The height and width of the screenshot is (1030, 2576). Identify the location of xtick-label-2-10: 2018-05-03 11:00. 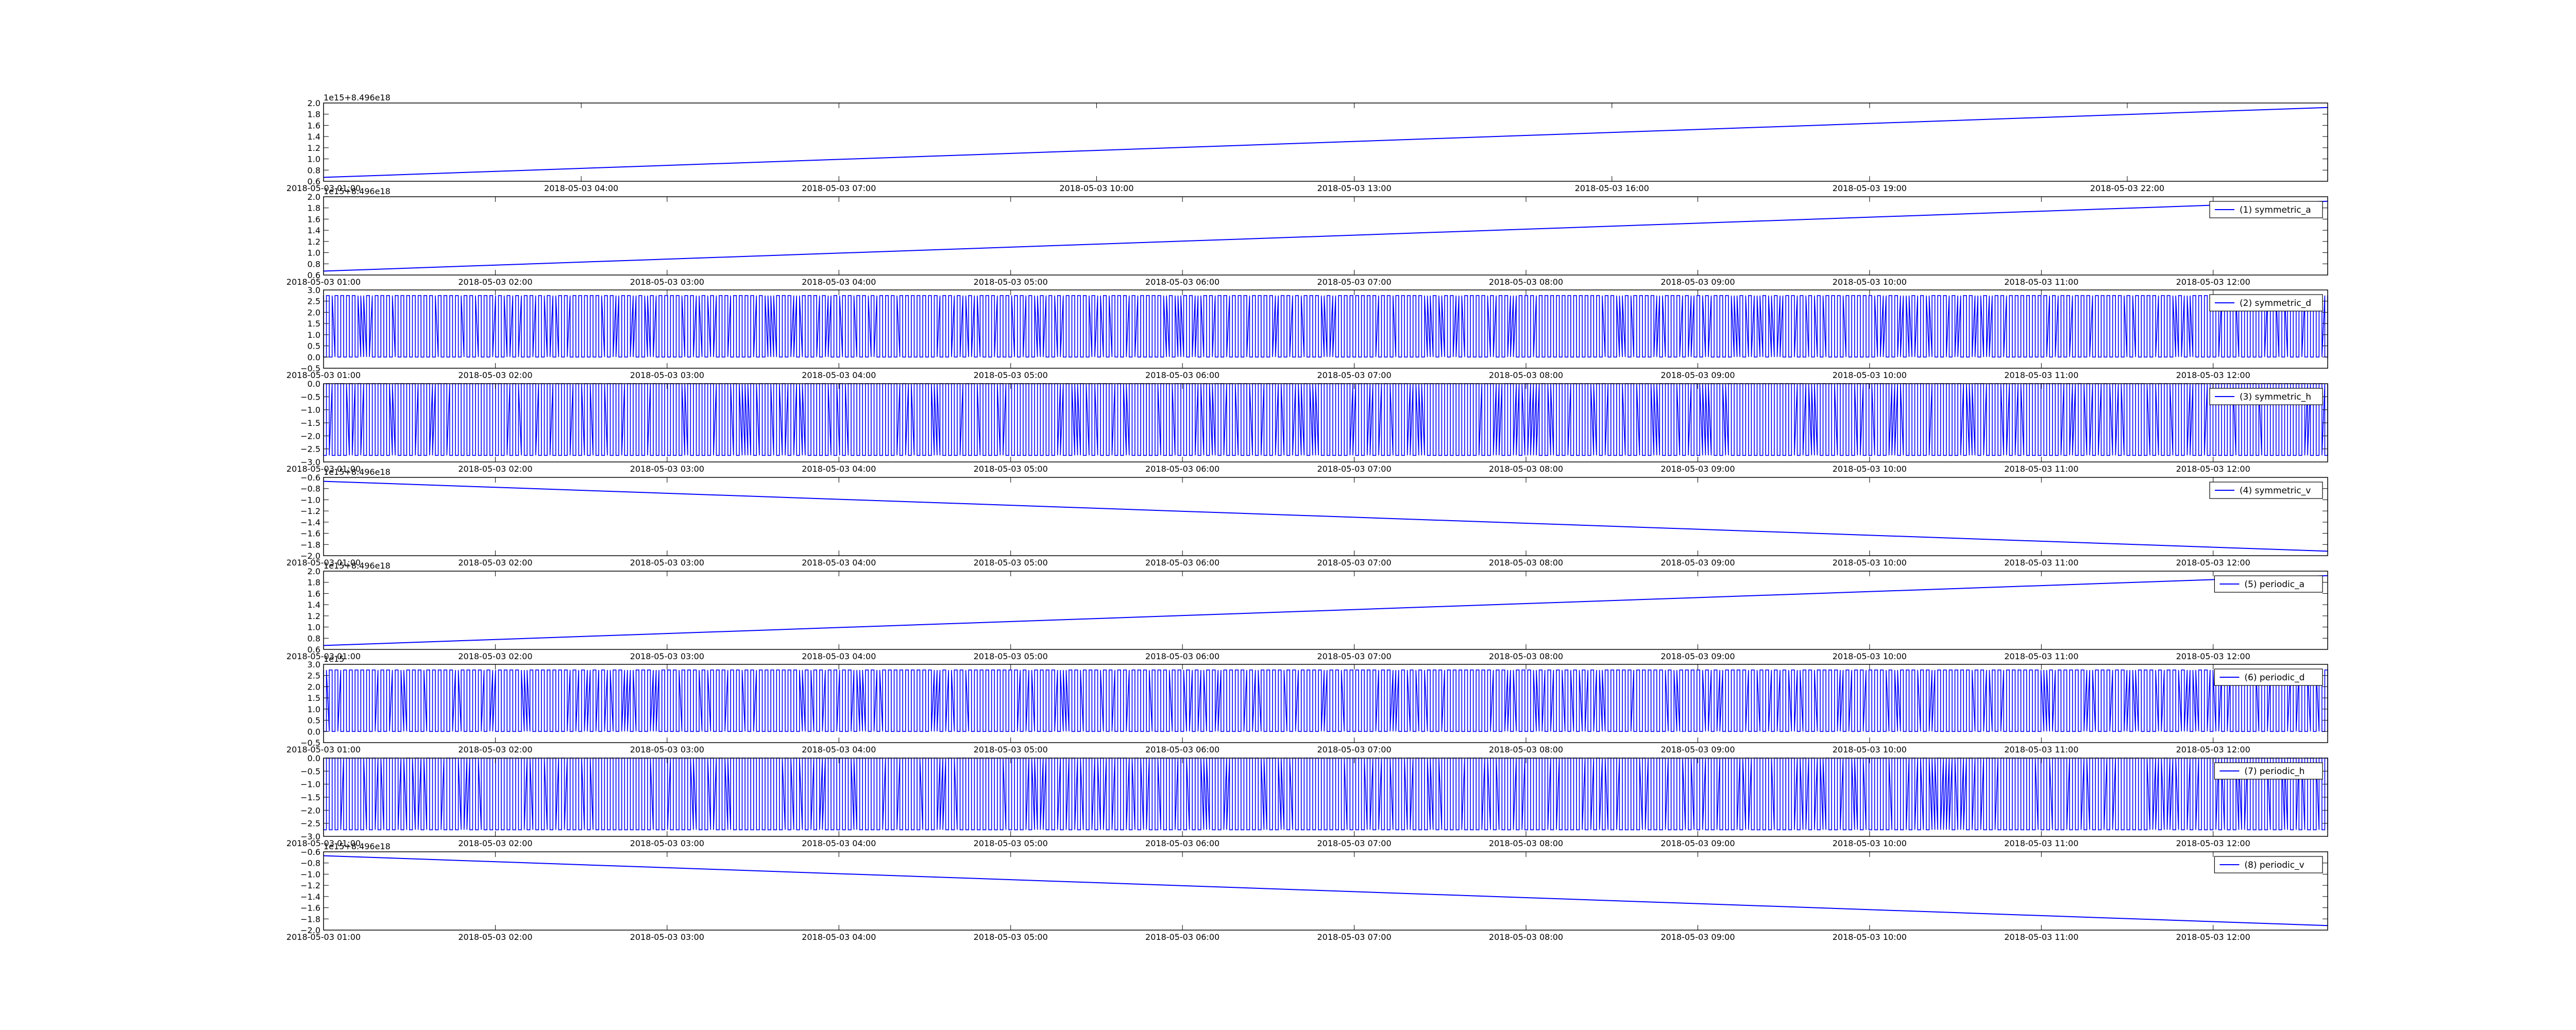
(2041, 375).